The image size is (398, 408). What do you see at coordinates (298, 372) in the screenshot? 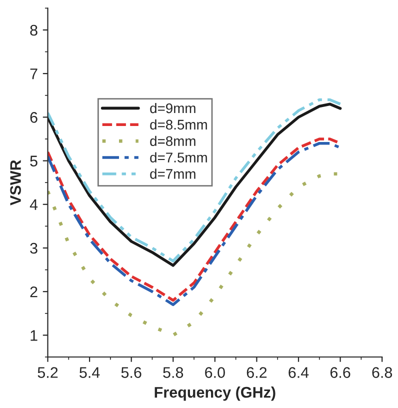
I see `x-tick-label: 6.4` at bounding box center [298, 372].